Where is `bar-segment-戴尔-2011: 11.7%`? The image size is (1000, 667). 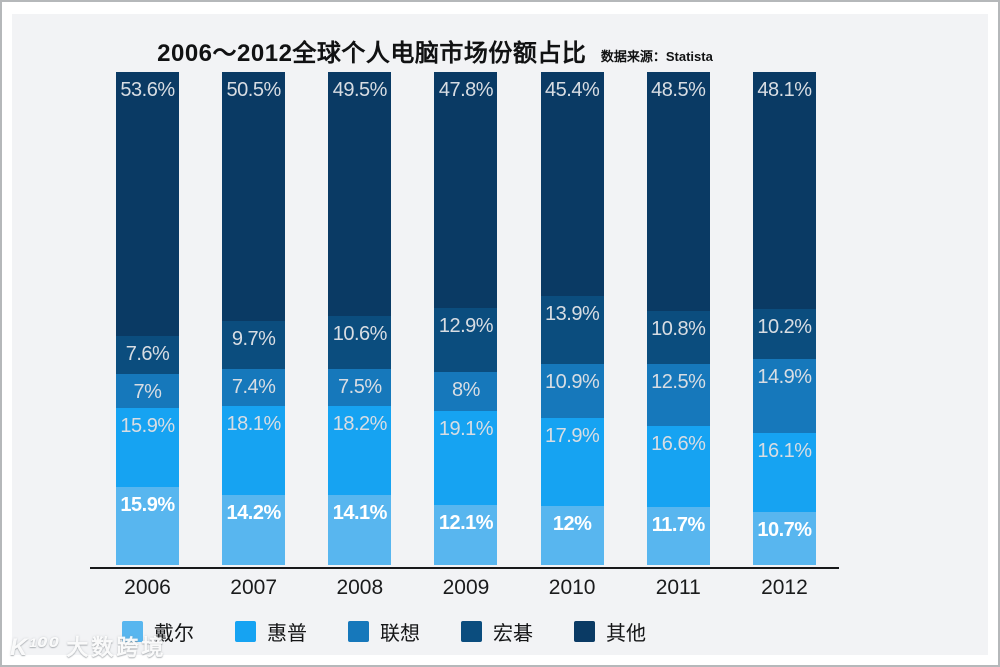
bar-segment-戴尔-2011: 11.7% is located at coordinates (678, 536).